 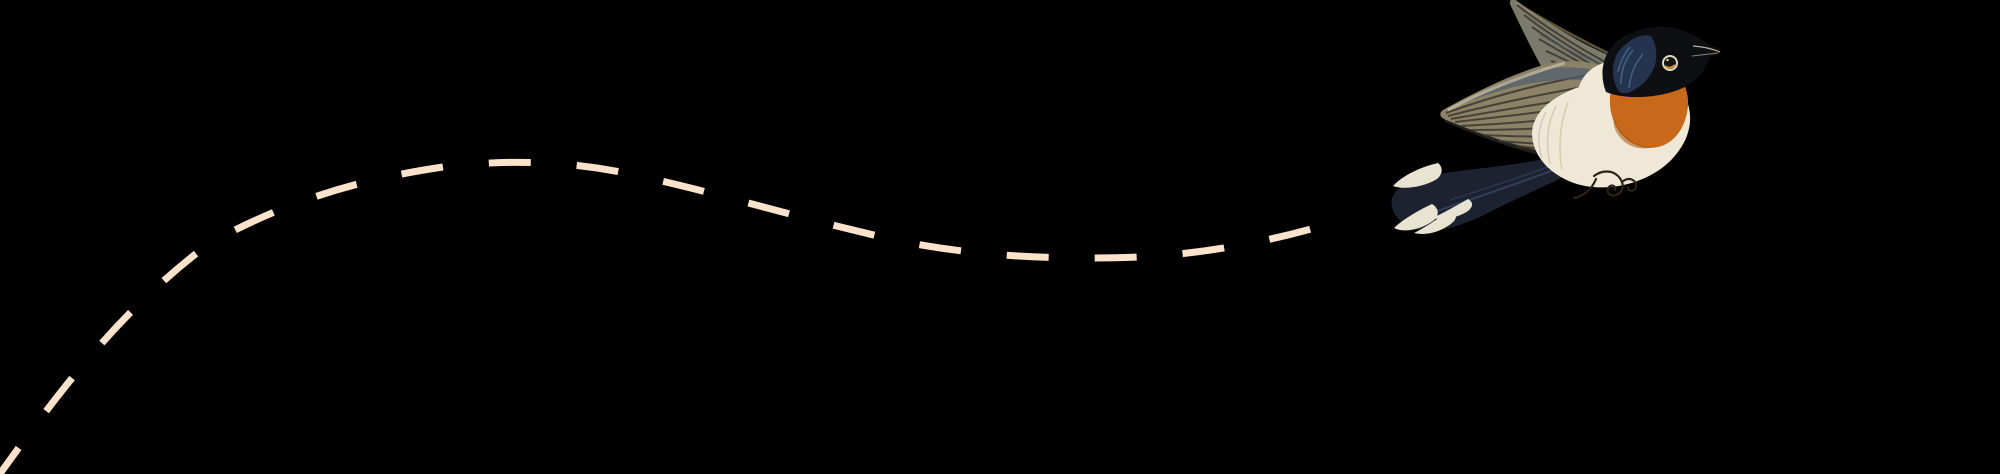 I want to click on bird-feet, so click(x=1605, y=185).